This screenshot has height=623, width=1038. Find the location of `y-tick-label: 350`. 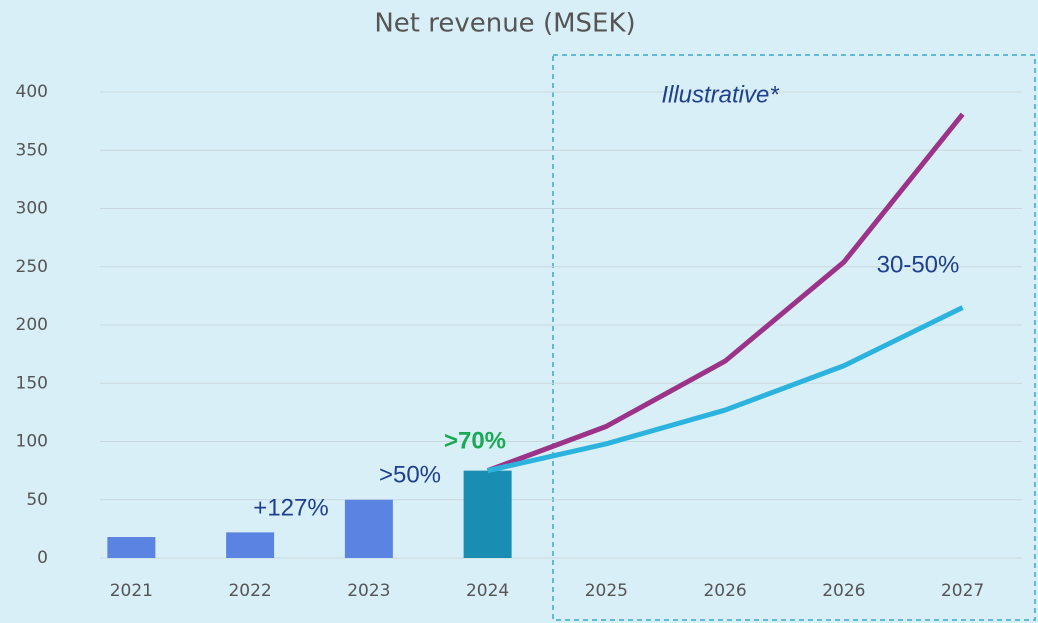

y-tick-label: 350 is located at coordinates (32, 150).